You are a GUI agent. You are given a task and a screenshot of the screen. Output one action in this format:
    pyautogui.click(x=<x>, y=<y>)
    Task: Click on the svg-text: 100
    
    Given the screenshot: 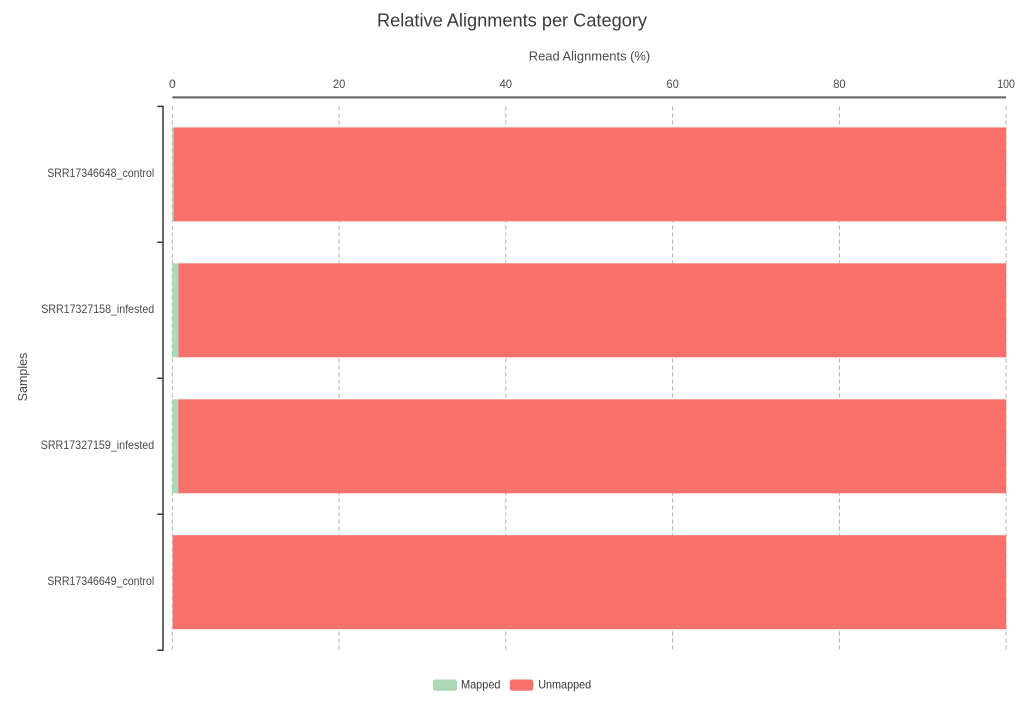 What is the action you would take?
    pyautogui.click(x=1006, y=84)
    